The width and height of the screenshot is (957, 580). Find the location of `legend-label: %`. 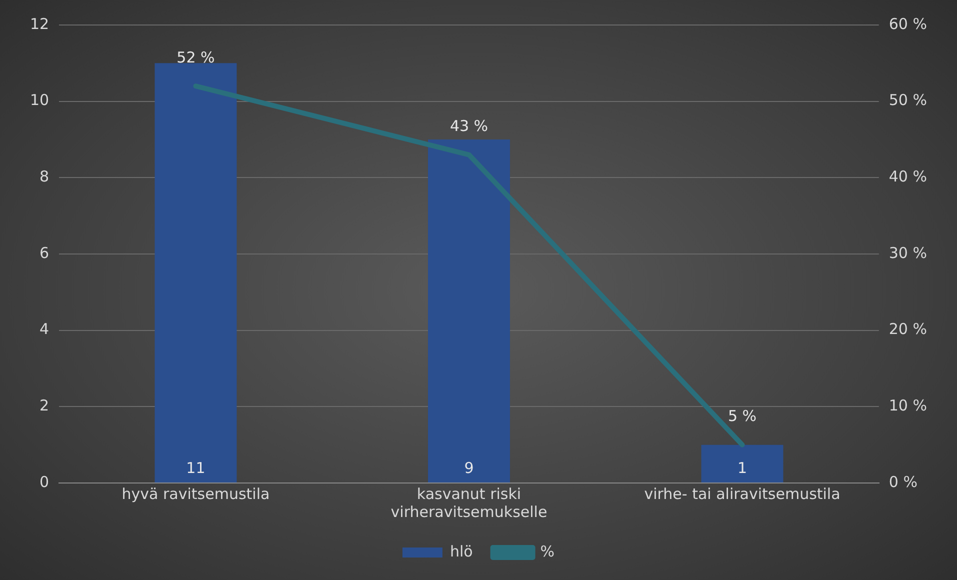

legend-label: % is located at coordinates (547, 551).